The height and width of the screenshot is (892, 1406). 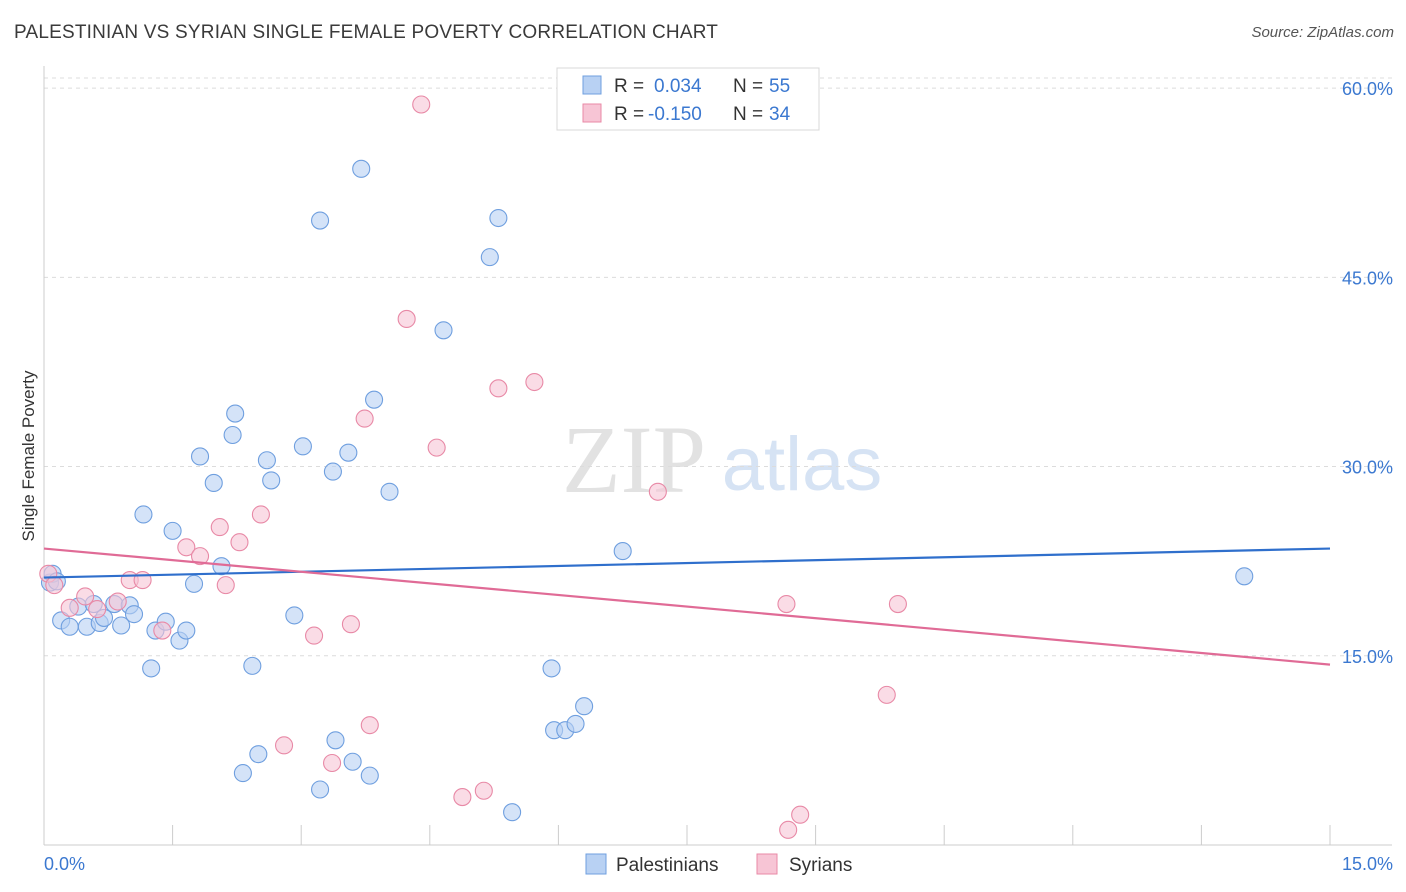 I want to click on legend-swatch-syrians, so click(x=592, y=113).